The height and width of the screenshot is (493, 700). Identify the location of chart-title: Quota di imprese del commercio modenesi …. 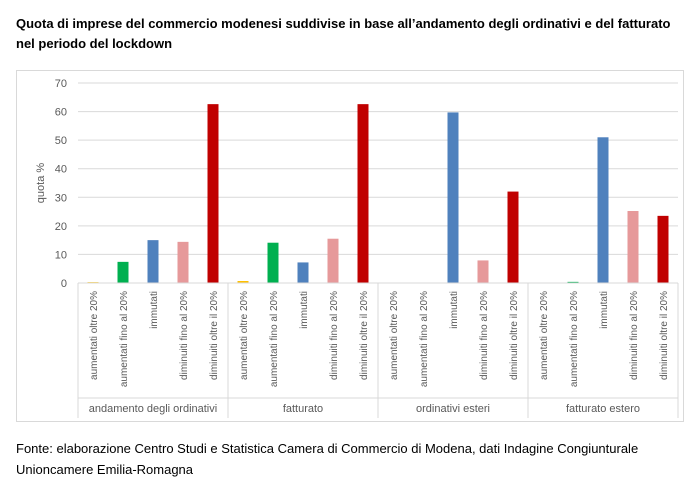
(343, 33).